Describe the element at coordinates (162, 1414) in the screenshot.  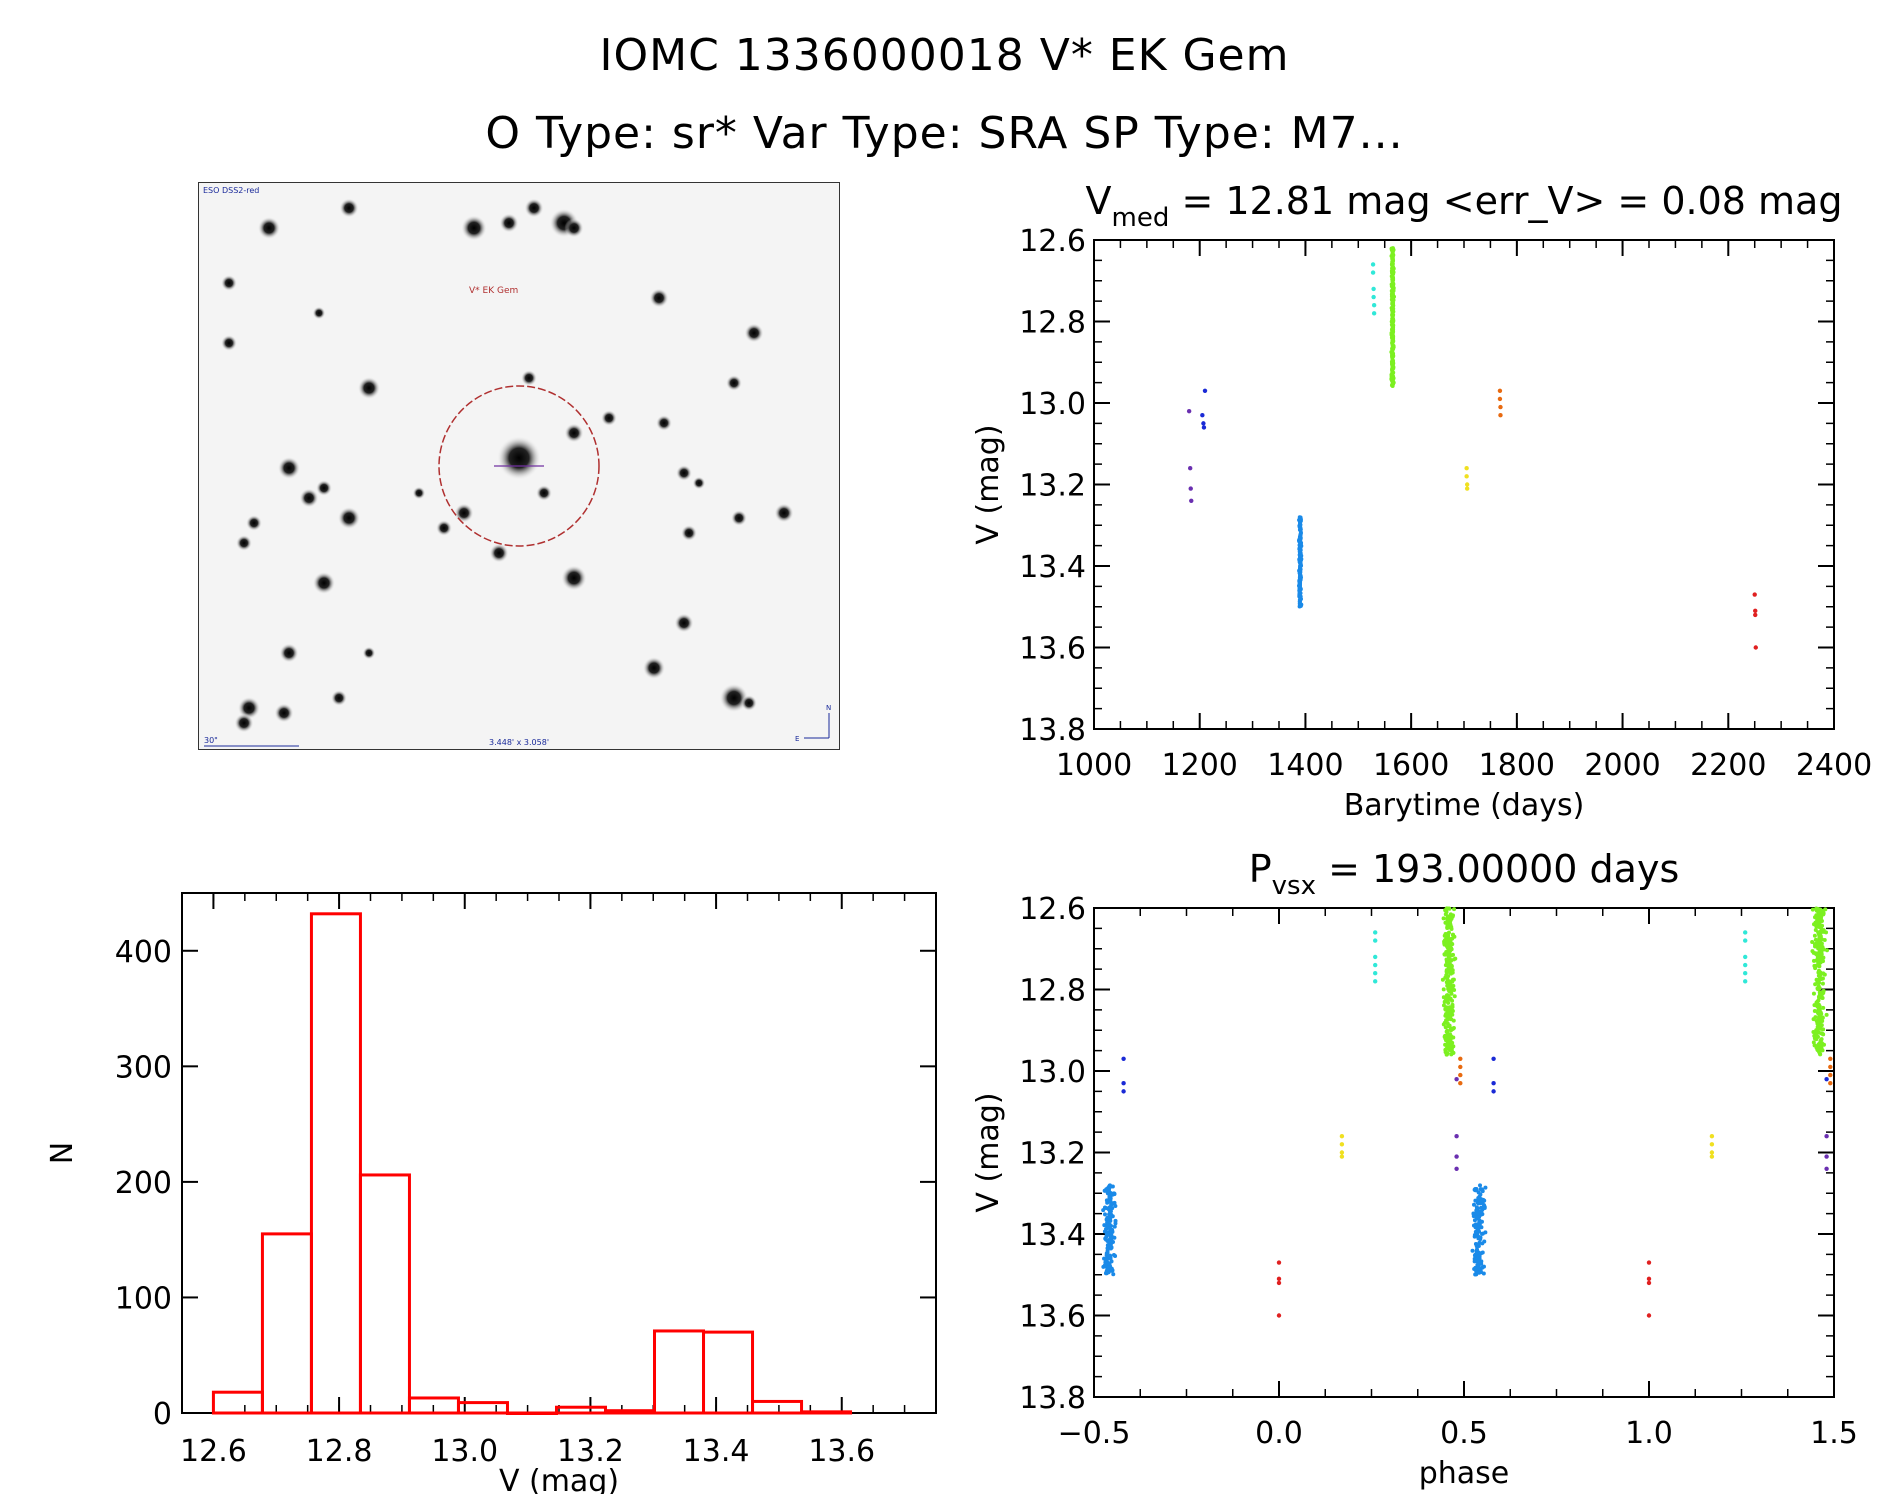
I see `hist-ytick-label: 0` at that location.